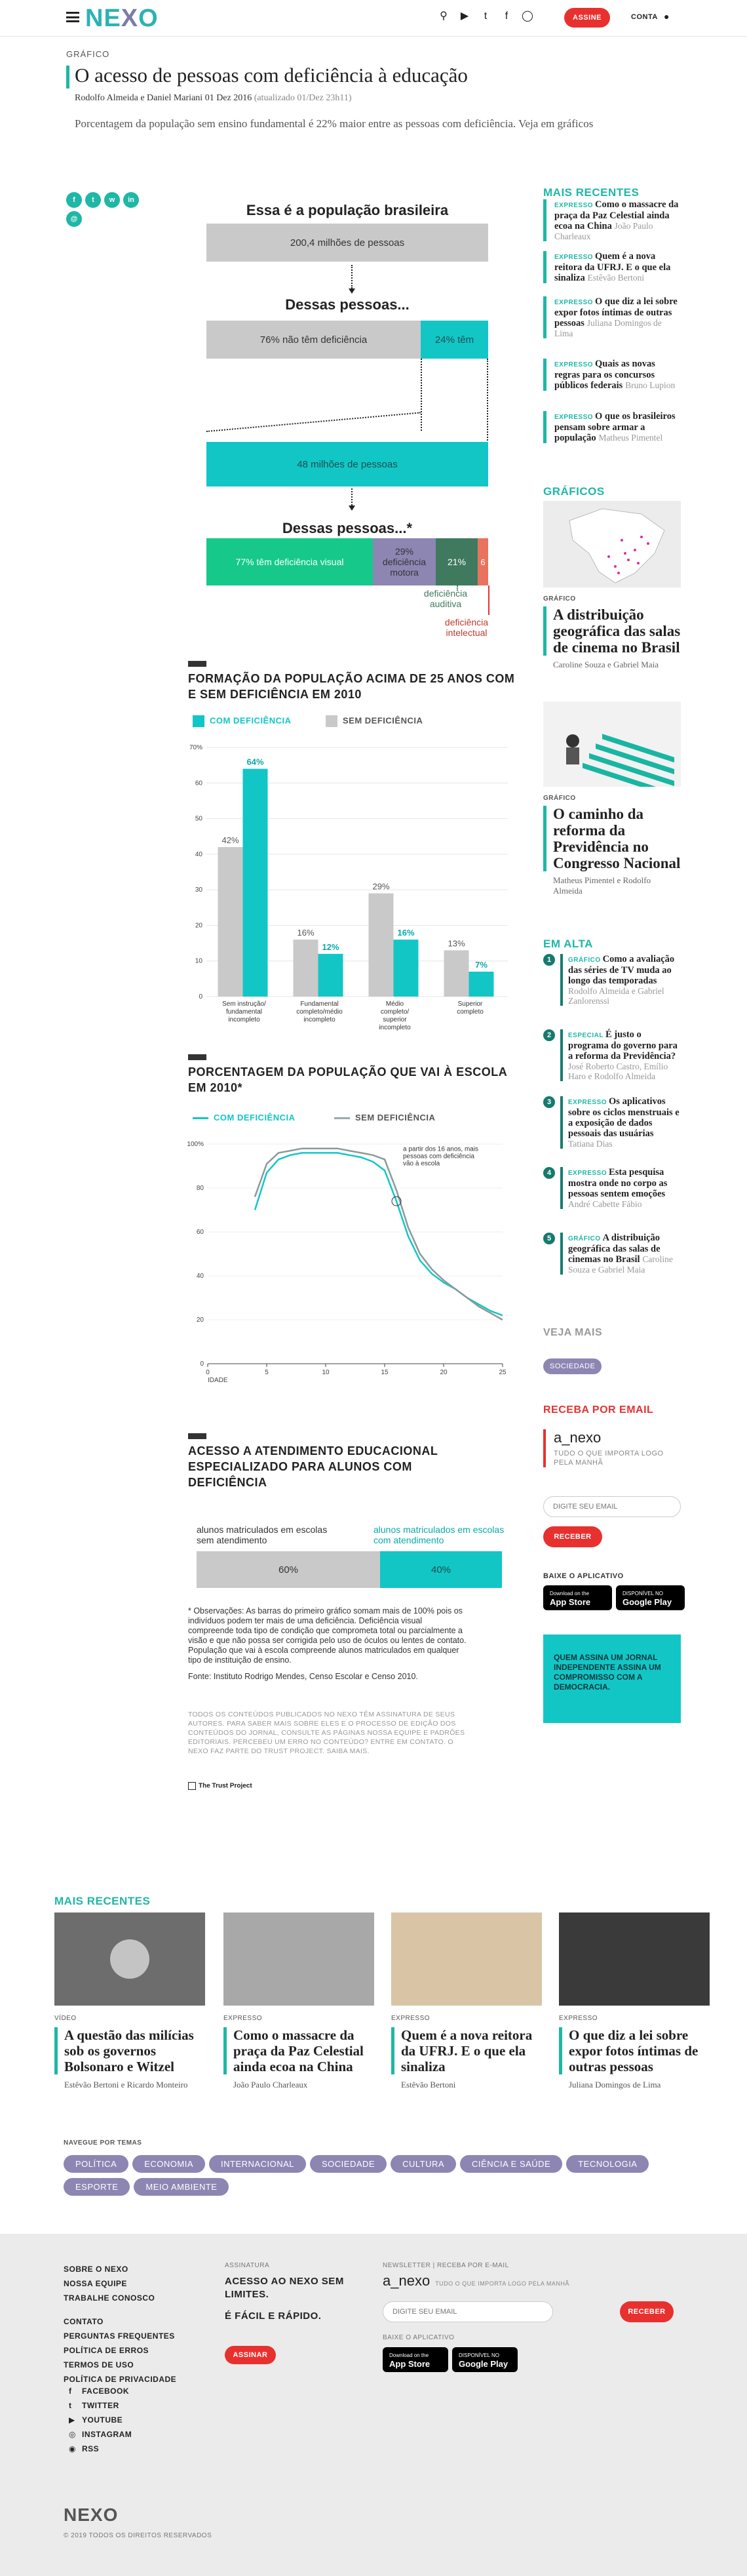  What do you see at coordinates (97, 2187) in the screenshot?
I see `topic-pill: ESPORTE` at bounding box center [97, 2187].